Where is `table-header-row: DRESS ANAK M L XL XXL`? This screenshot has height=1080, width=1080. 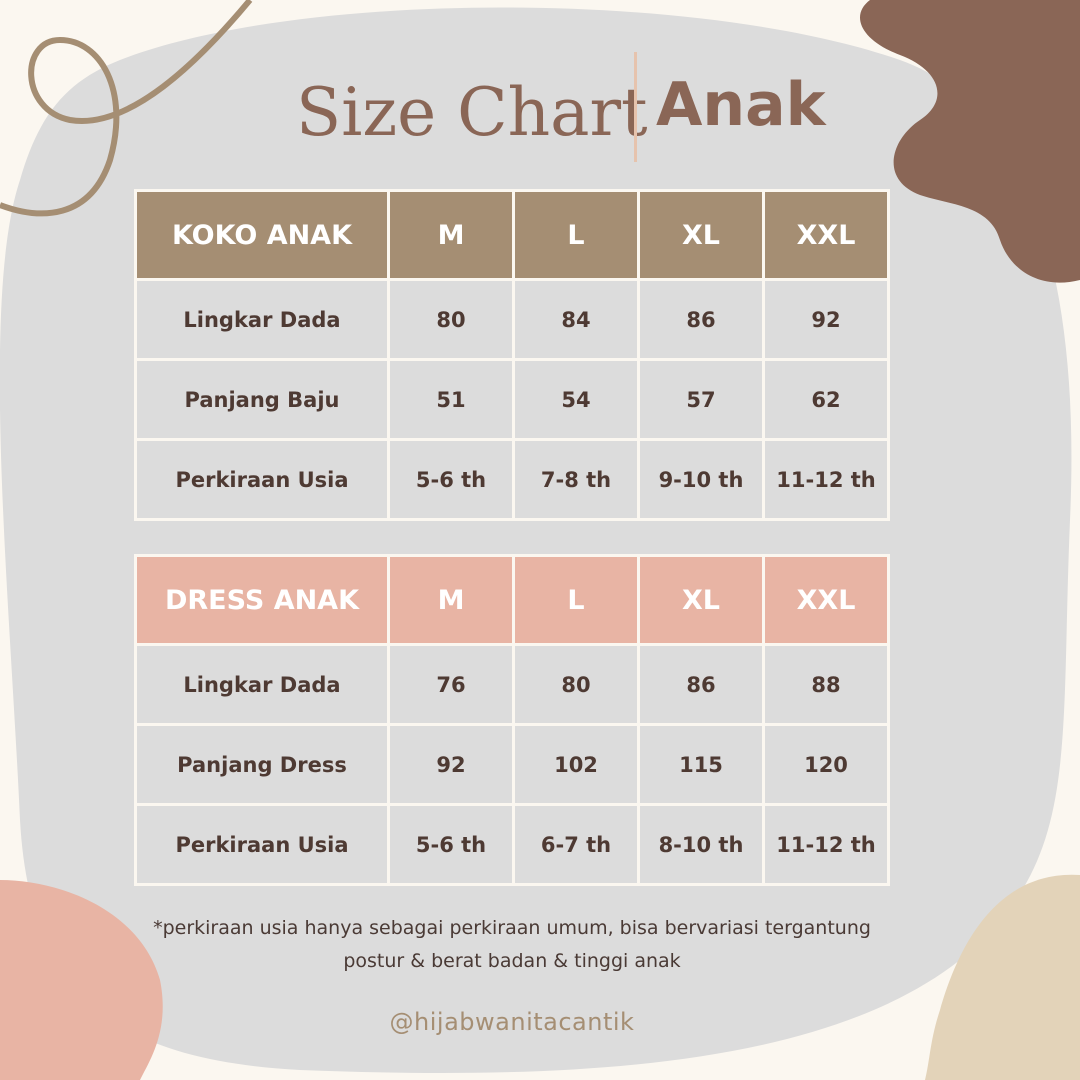 table-header-row: DRESS ANAK M L XL XXL is located at coordinates (512, 600).